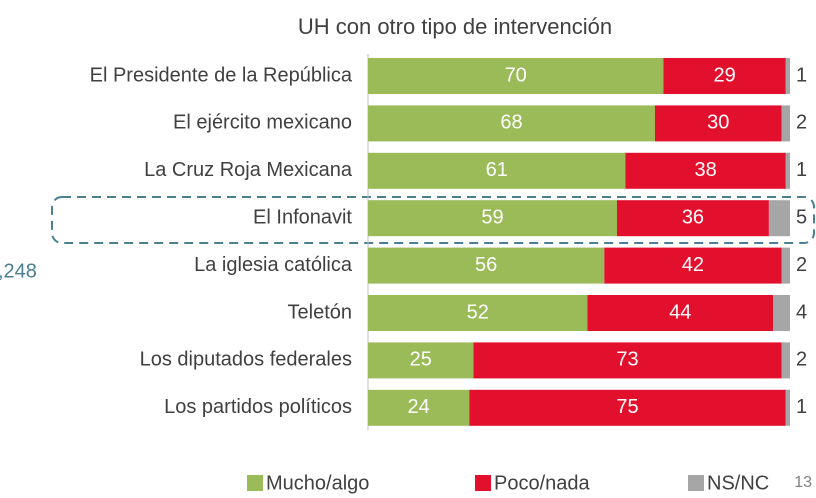 This screenshot has width=816, height=498. I want to click on value-label: 70, so click(516, 75).